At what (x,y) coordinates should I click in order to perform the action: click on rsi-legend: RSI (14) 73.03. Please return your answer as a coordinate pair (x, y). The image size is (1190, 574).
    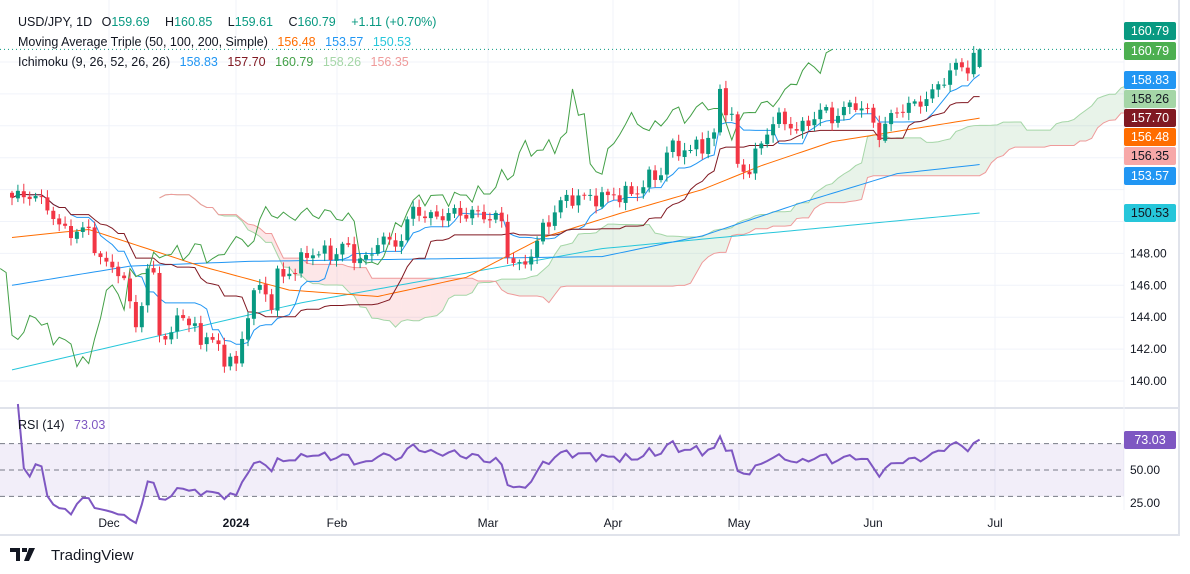
    Looking at the image, I should click on (64, 425).